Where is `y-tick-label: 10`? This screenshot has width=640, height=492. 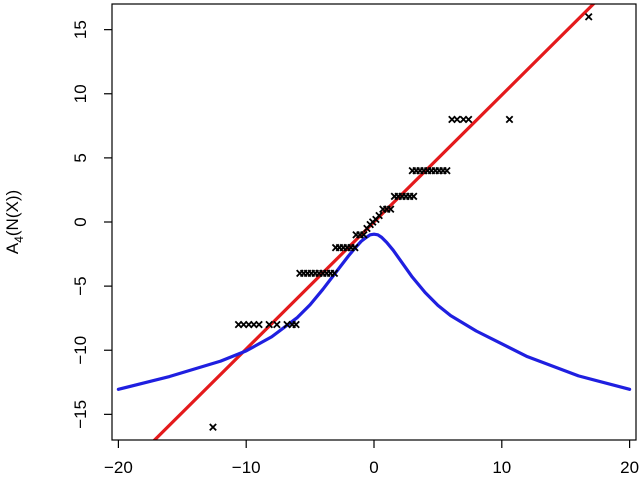 y-tick-label: 10 is located at coordinates (80, 93).